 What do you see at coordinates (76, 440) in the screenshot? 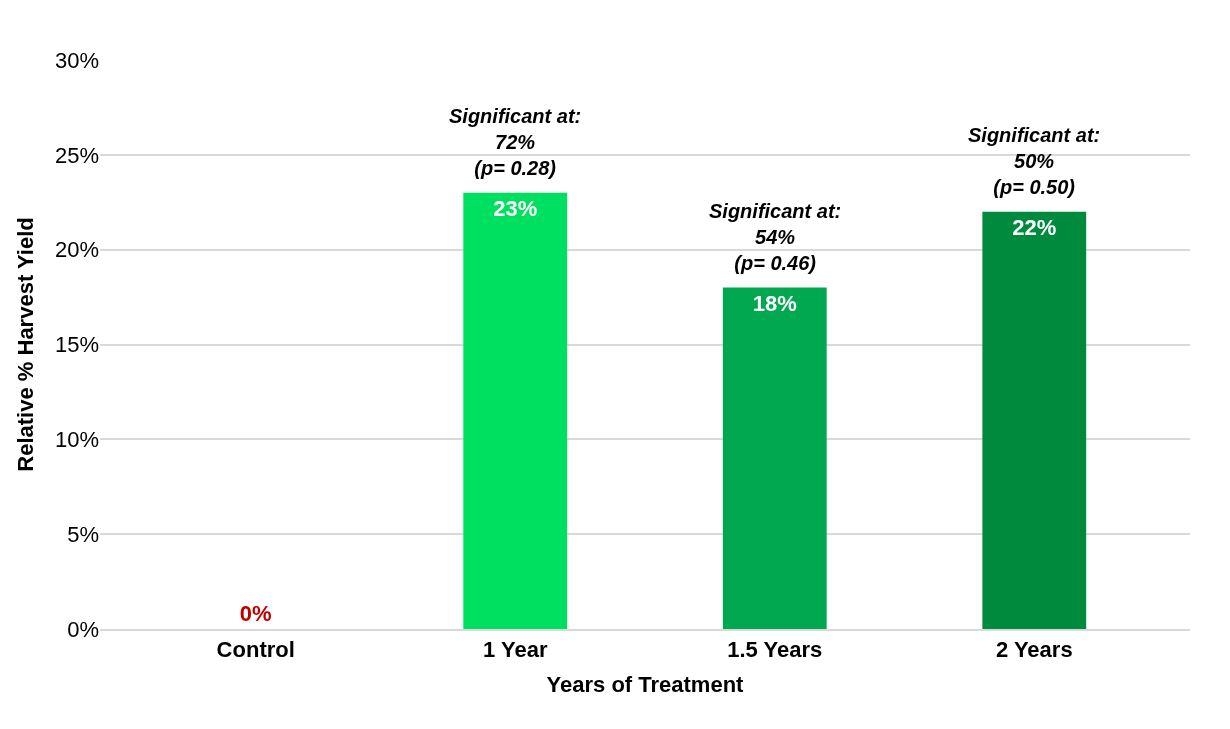
I see `y-tick-label: 10%` at bounding box center [76, 440].